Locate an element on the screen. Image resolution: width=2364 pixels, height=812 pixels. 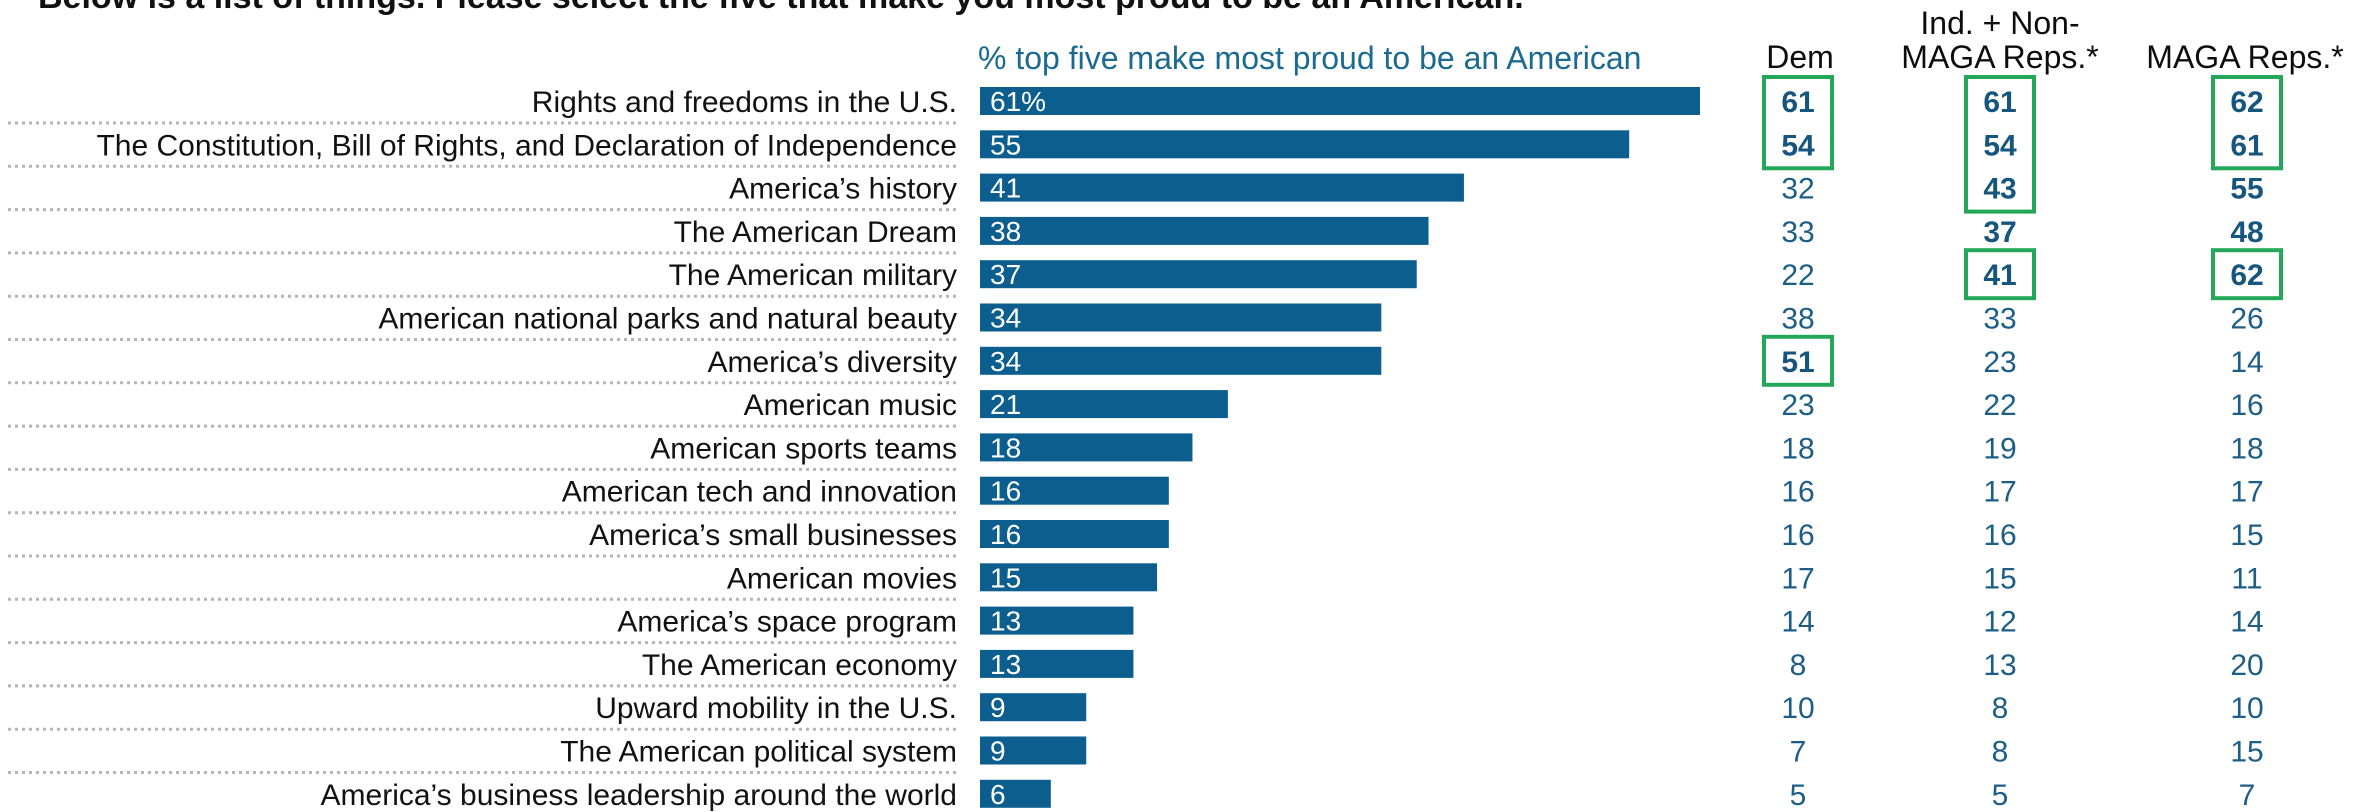
bar-value-label: 6 is located at coordinates (998, 794).